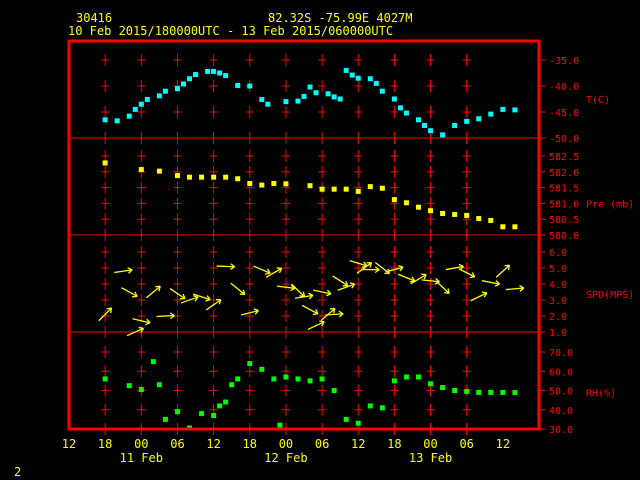 This screenshot has width=640, height=480. I want to click on x-day-label: 13 Feb, so click(430, 458).